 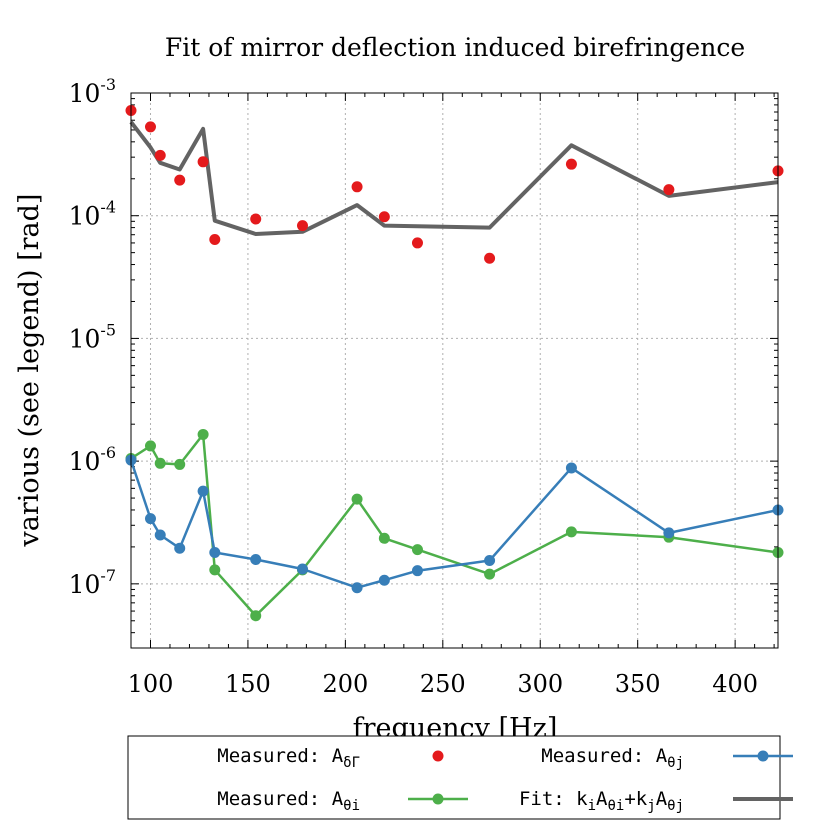 I want to click on legend-sample-point-thetaj, so click(x=763, y=756).